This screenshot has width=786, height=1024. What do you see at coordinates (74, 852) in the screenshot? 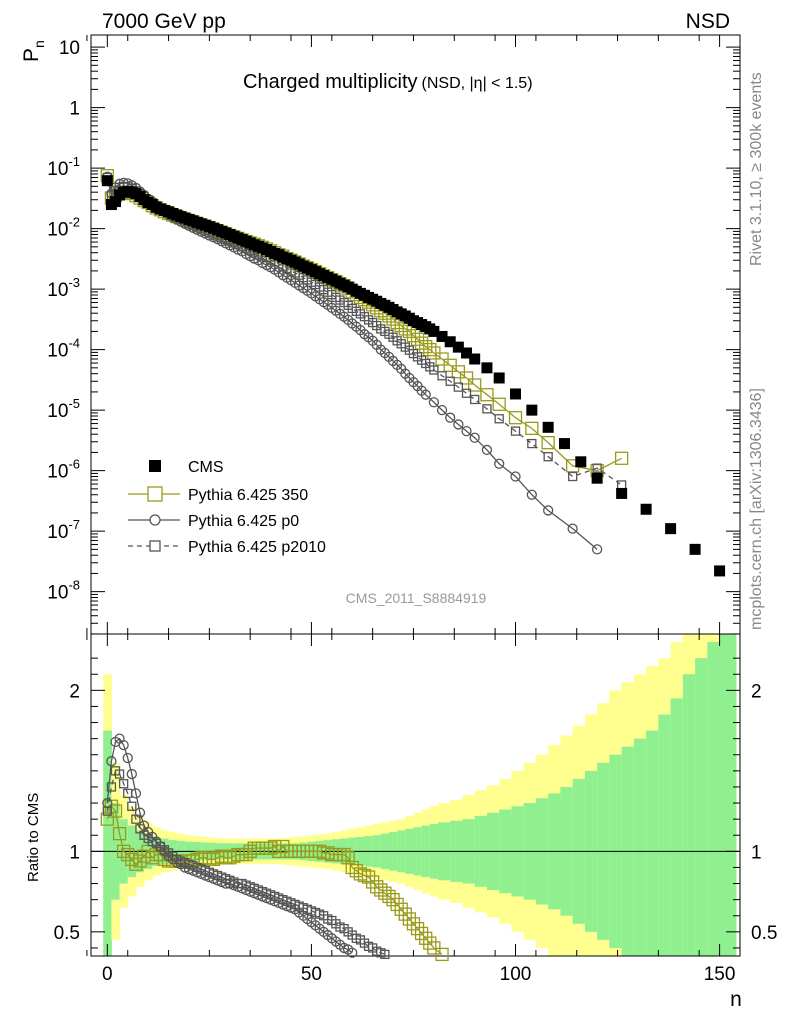
I see `ratio-tick-label-left: 1` at bounding box center [74, 852].